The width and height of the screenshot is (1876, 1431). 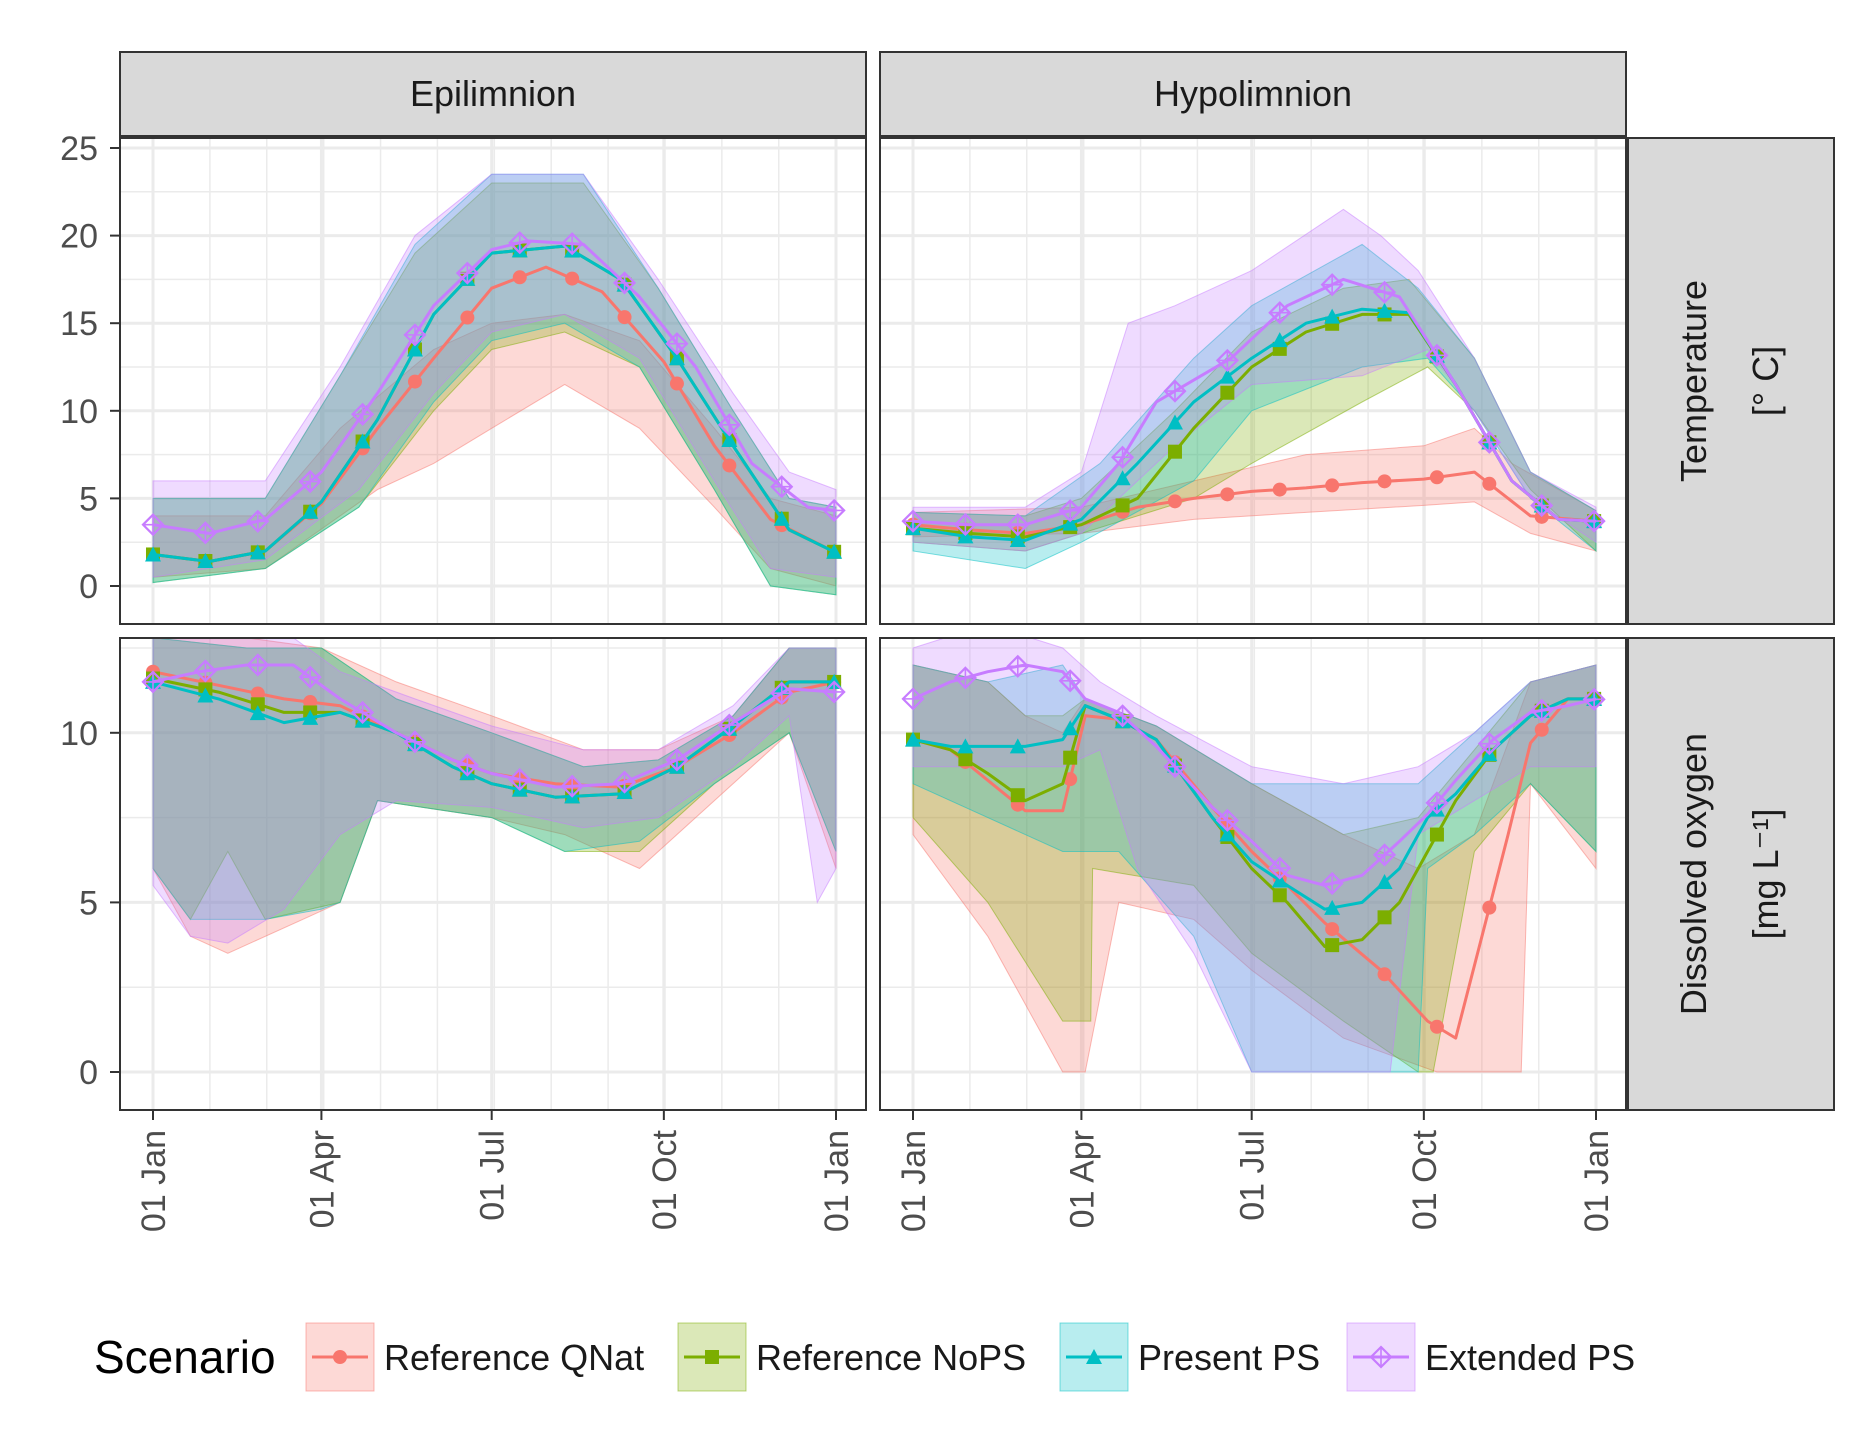 I want to click on y-tick-label: 10, so click(x=79, y=734).